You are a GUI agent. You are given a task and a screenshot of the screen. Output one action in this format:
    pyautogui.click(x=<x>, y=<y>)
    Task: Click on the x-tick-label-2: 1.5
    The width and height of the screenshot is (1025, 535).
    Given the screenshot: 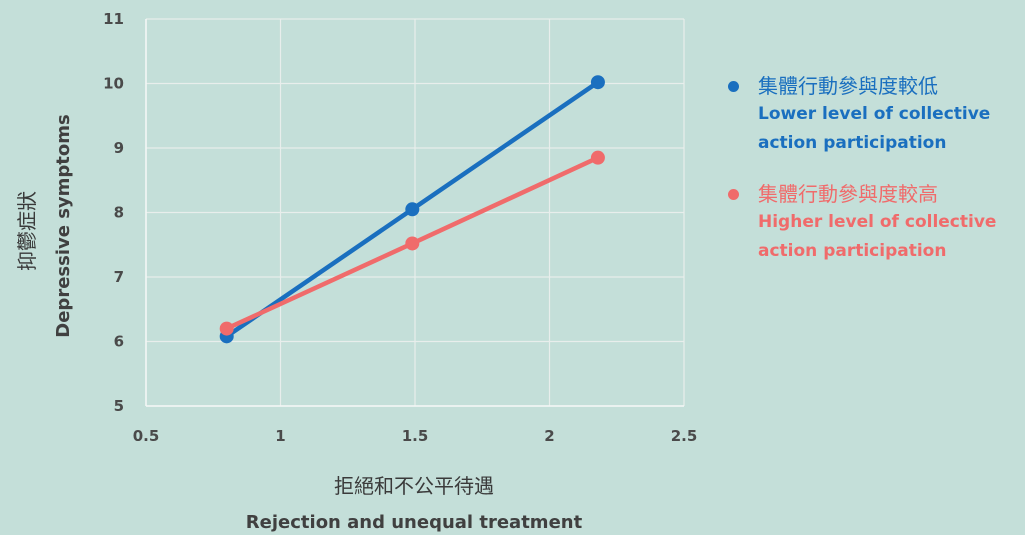 What is the action you would take?
    pyautogui.click(x=415, y=436)
    